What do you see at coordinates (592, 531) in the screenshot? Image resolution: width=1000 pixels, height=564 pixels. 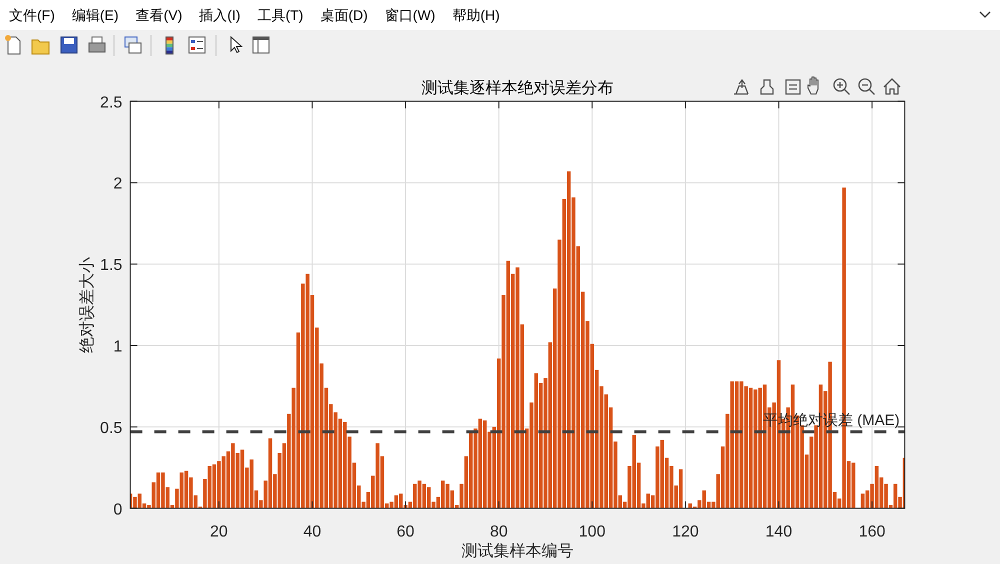 I see `x-tick-label: 100` at bounding box center [592, 531].